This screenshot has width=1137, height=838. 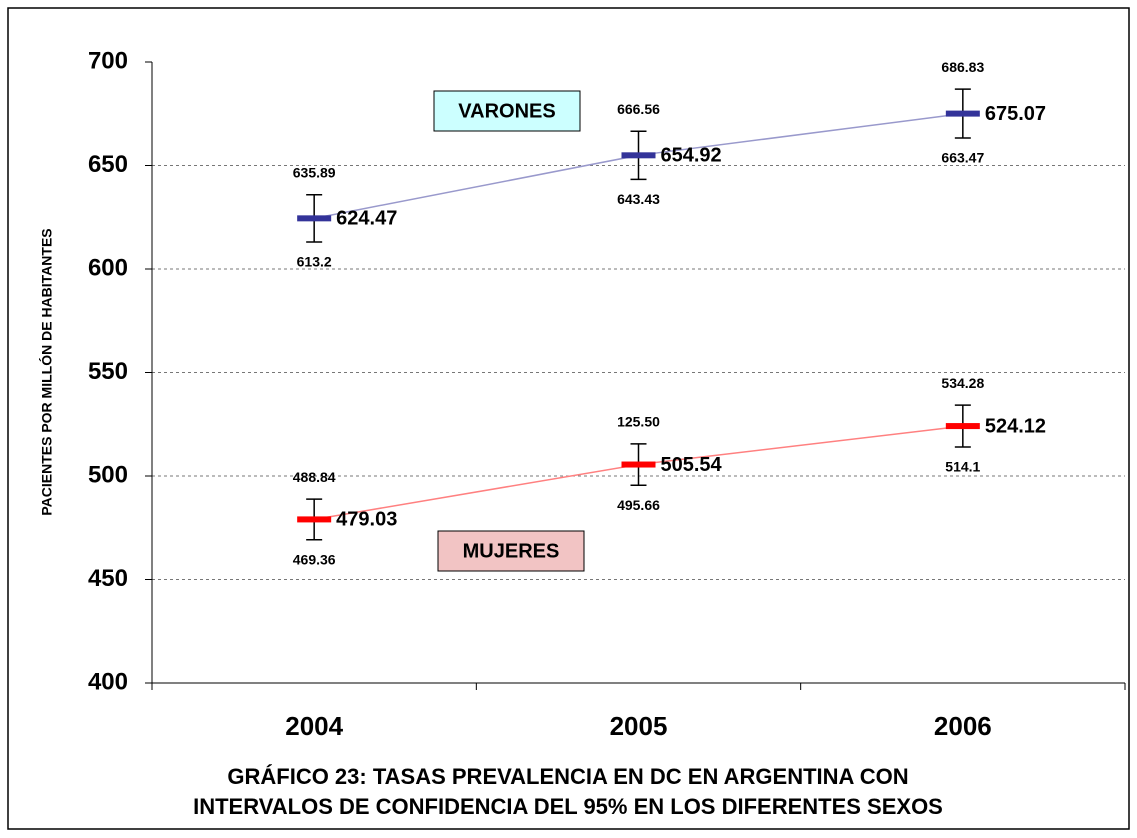 What do you see at coordinates (691, 156) in the screenshot?
I see `data-label: 654.92` at bounding box center [691, 156].